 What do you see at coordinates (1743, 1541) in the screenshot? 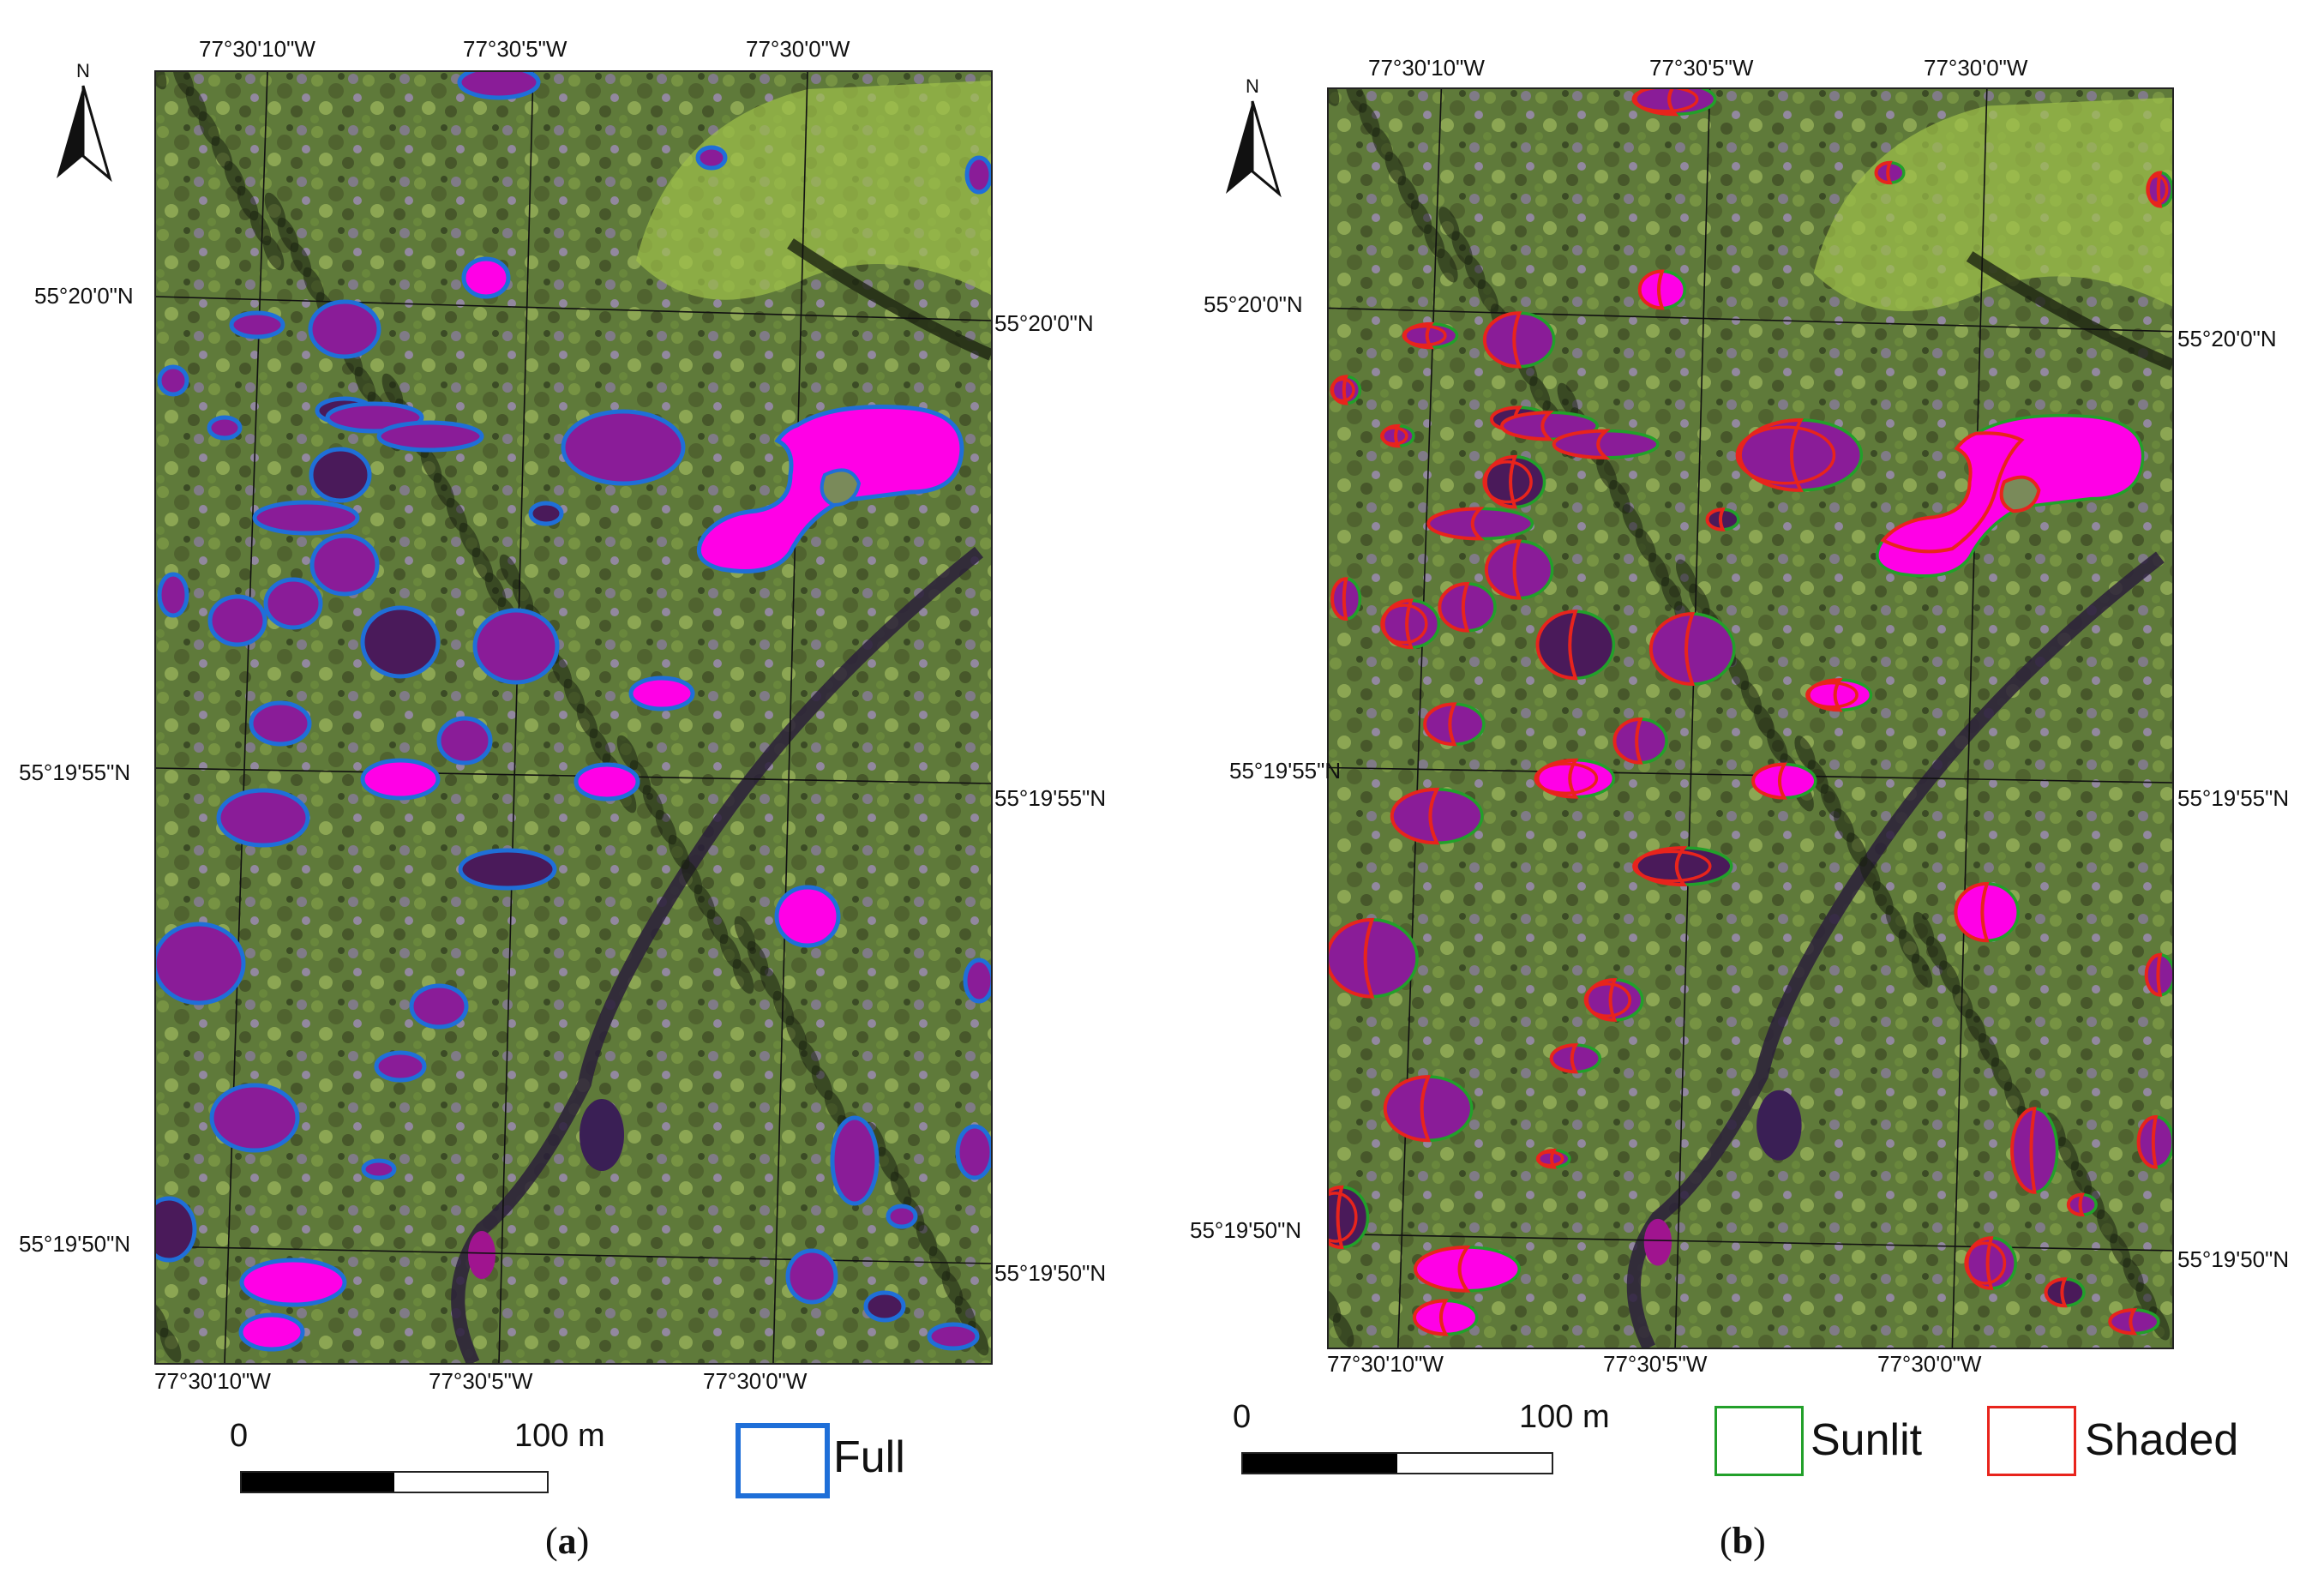
I see `caption-b: (b)` at bounding box center [1743, 1541].